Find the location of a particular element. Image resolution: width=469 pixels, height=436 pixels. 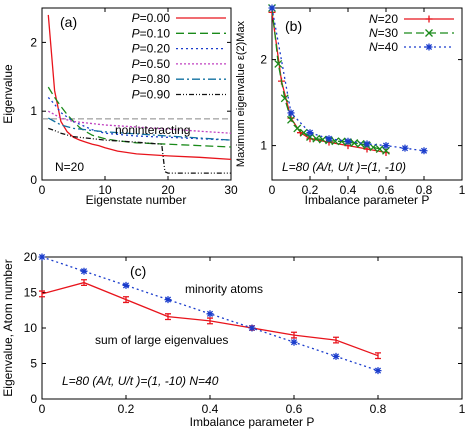

panel-c-sum-label: sum of large eigenvalues is located at coordinates (161, 340).